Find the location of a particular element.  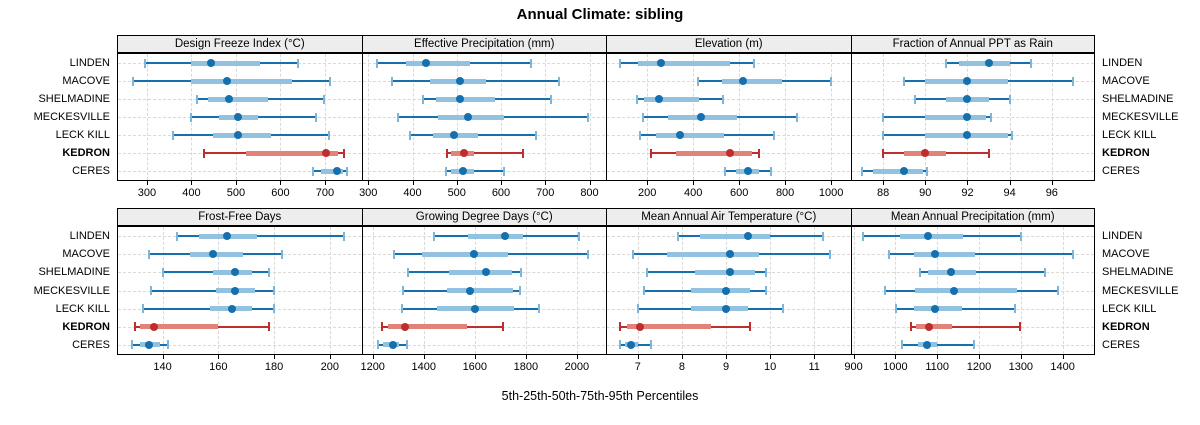

axis-tick-label: 1000 is located at coordinates (895, 367).